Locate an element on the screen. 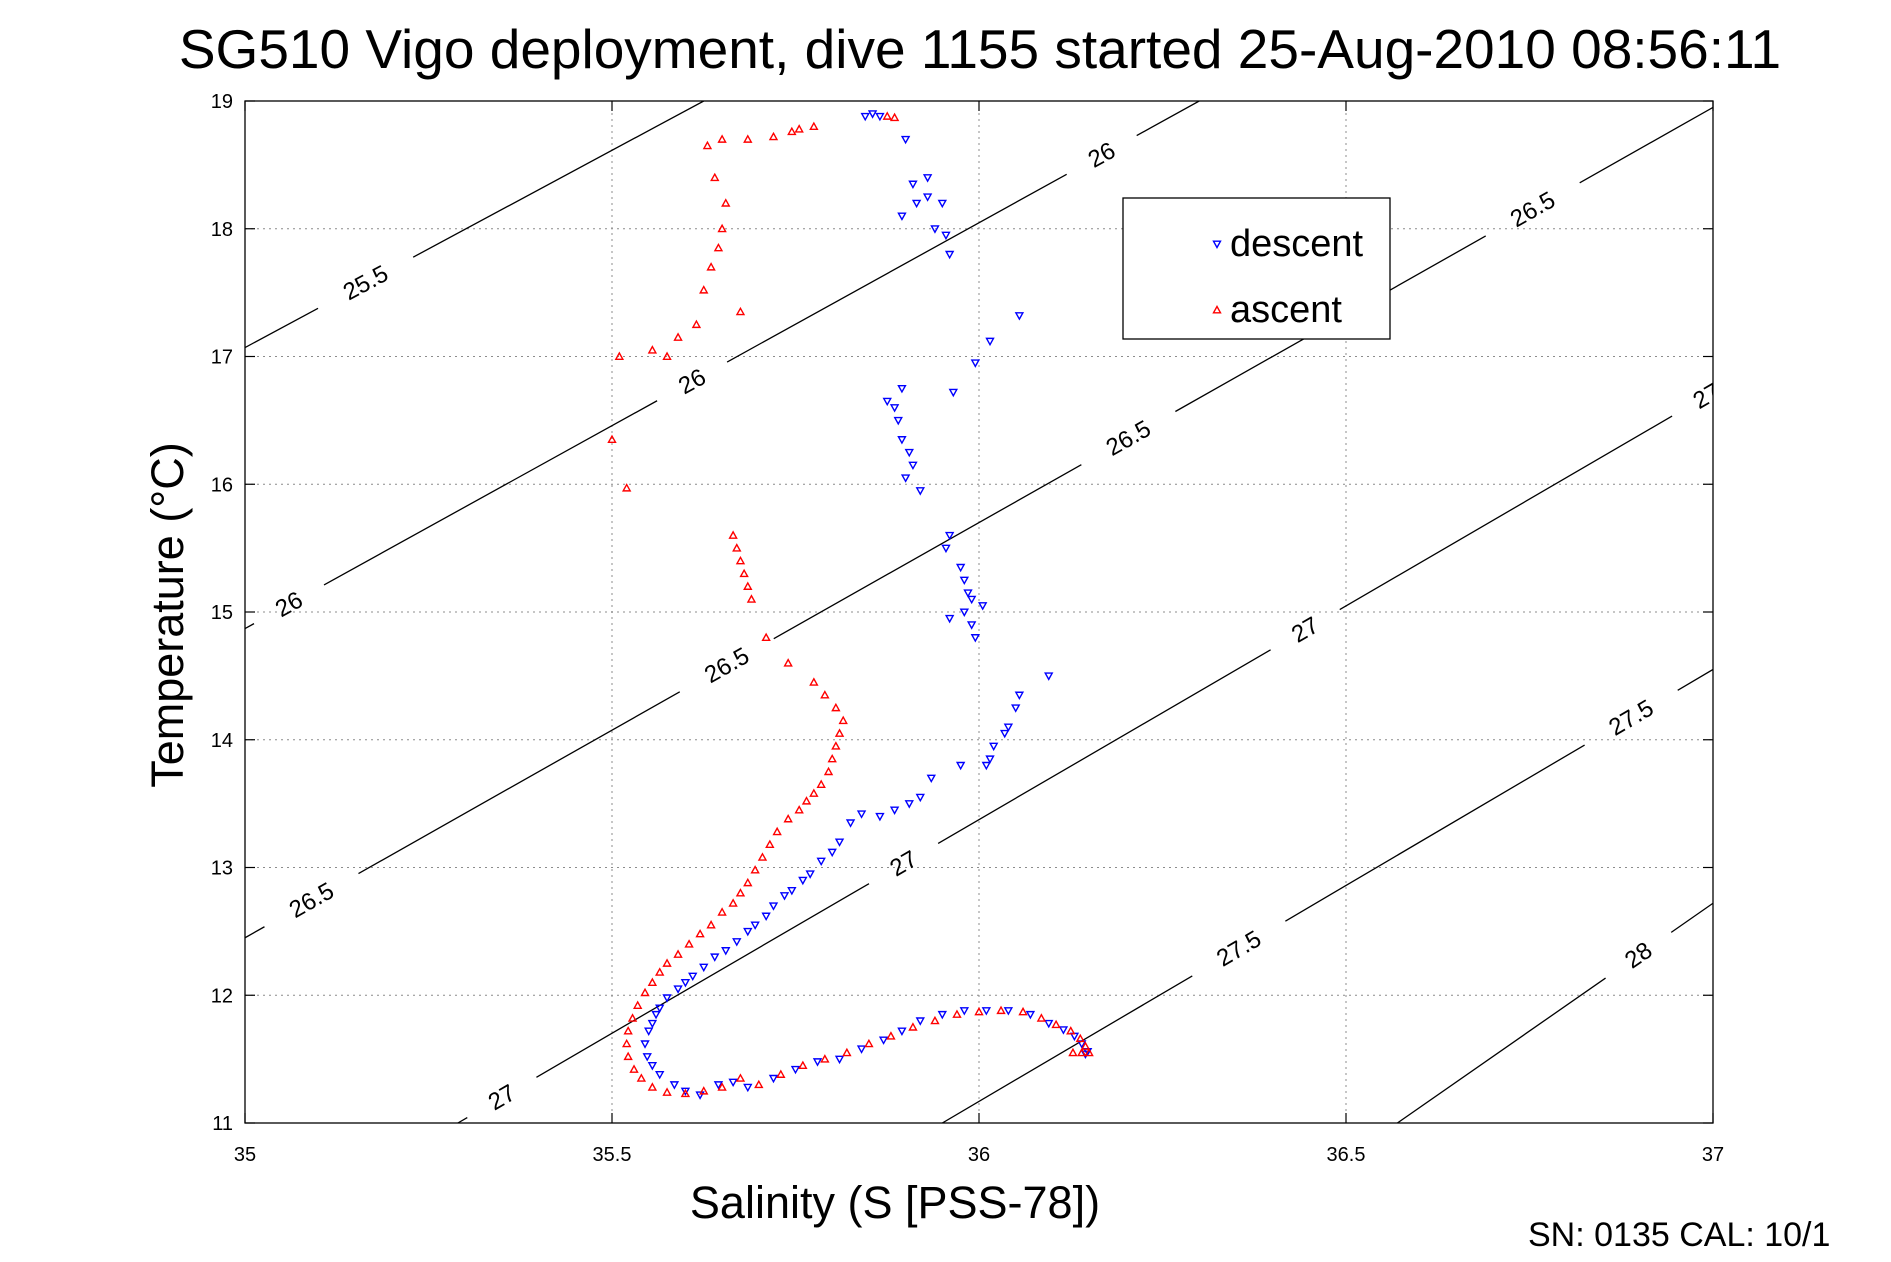 The width and height of the screenshot is (1891, 1262). legend: descent ascent is located at coordinates (1256, 268).